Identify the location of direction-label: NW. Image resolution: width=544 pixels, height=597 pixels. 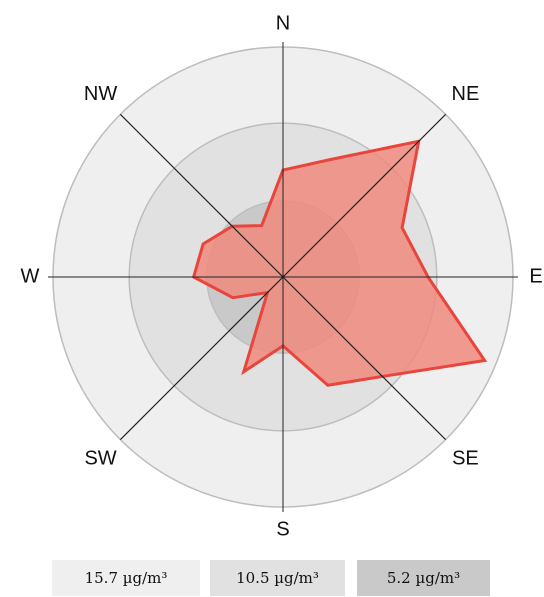
(100, 94).